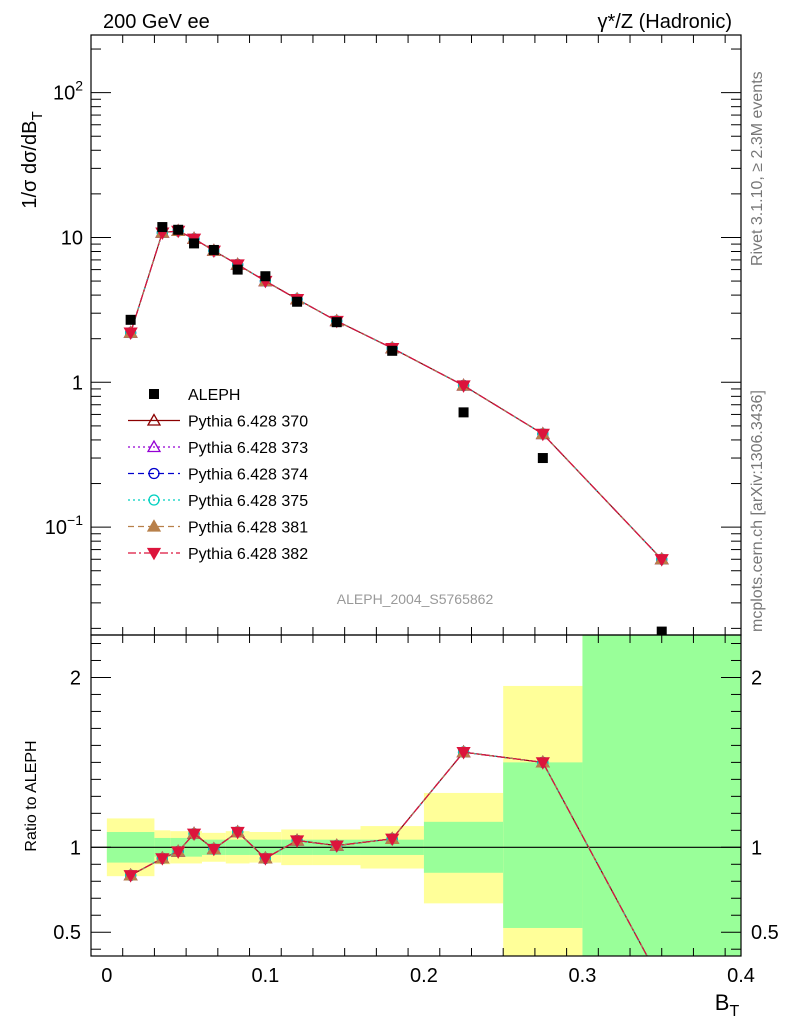  Describe the element at coordinates (757, 511) in the screenshot. I see `mcplots-label: mcplots.cern.ch [arXiv:1306.3436]` at that location.